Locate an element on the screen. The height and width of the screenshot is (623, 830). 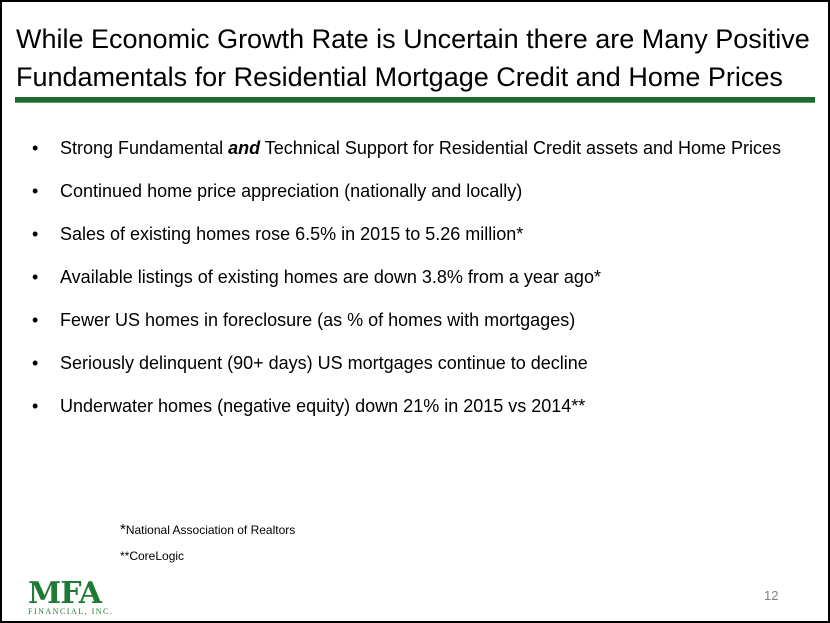
logo-mark: MFA is located at coordinates (65, 593).